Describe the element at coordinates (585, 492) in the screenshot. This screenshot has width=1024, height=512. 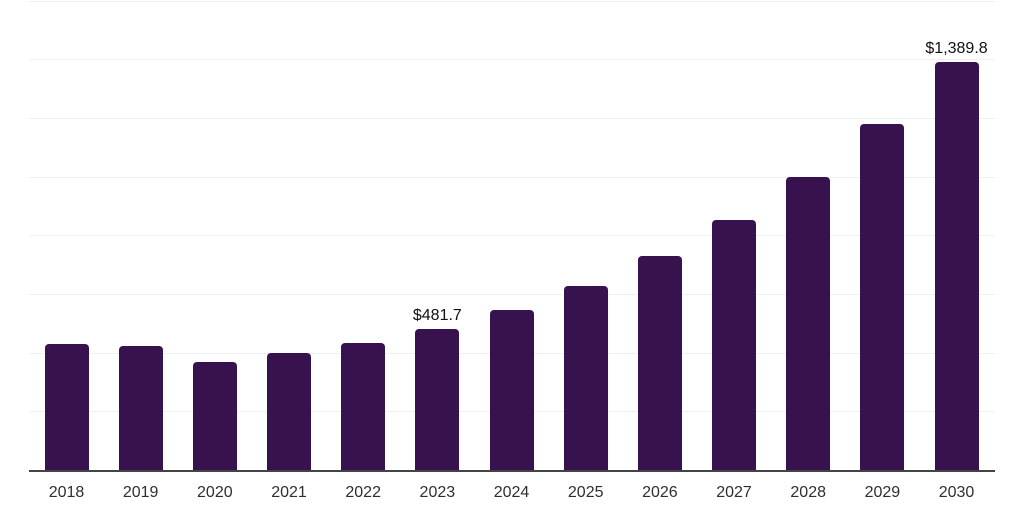
I see `x-tick-2025: 2025` at that location.